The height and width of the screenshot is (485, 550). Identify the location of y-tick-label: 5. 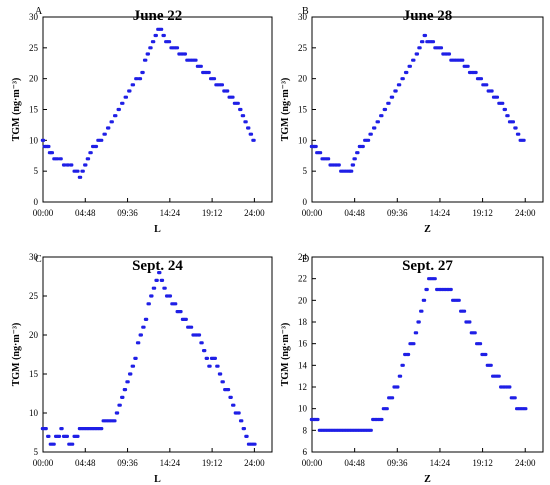
(36, 452).